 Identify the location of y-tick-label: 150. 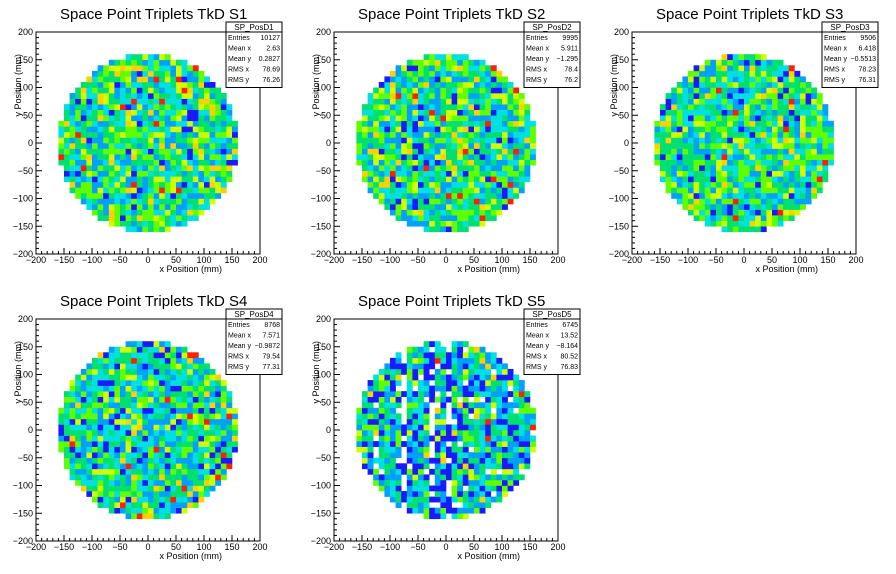
(25, 347).